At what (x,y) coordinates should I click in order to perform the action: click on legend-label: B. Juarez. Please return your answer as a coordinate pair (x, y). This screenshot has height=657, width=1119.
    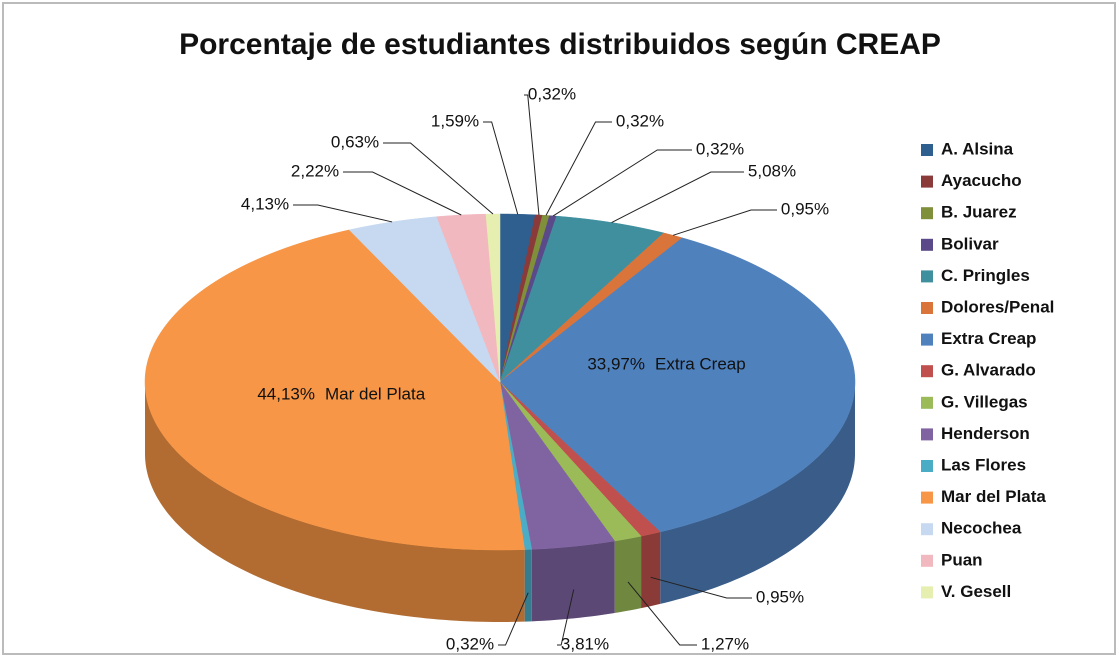
    Looking at the image, I should click on (979, 212).